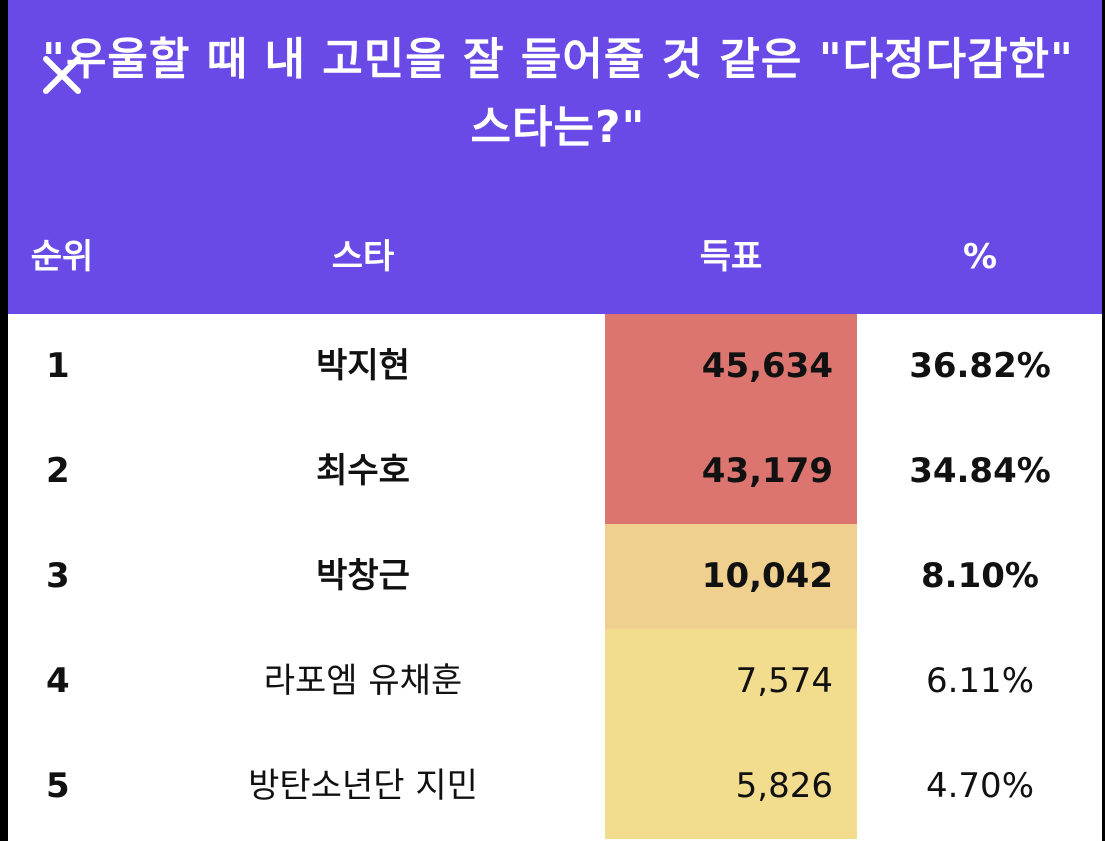 The height and width of the screenshot is (841, 1105). I want to click on column-header-votes: 득표, so click(731, 257).